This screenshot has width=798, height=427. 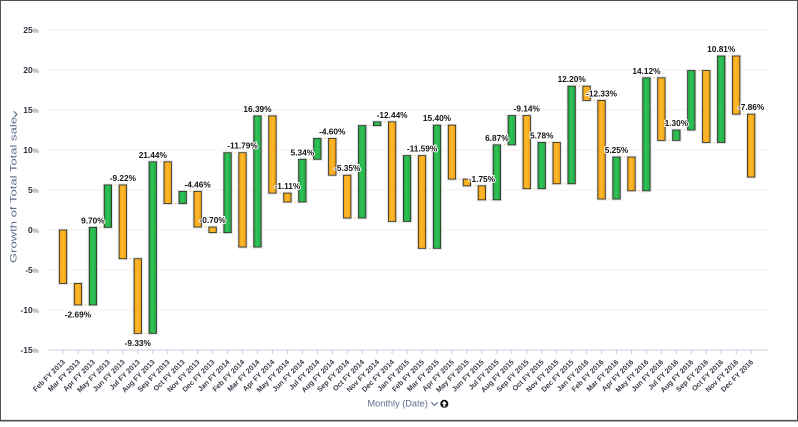 I want to click on svg-text: 25%, so click(x=31, y=30).